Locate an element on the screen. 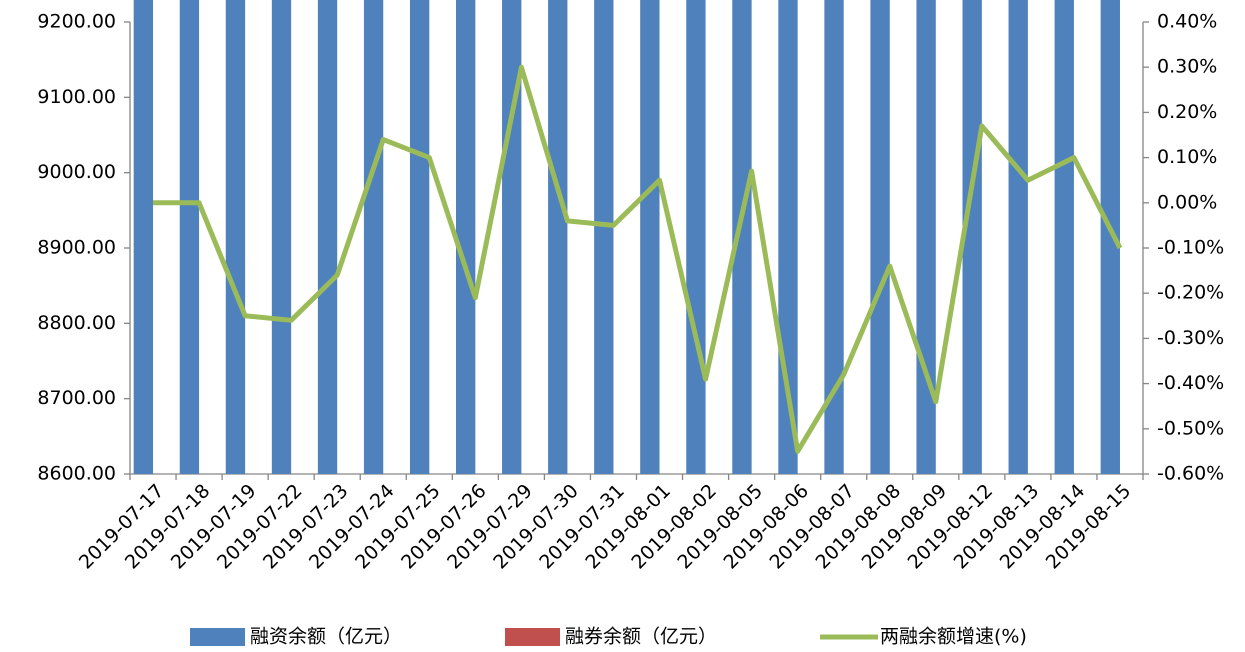  y2-tick-label: 0.20% is located at coordinates (1187, 112).